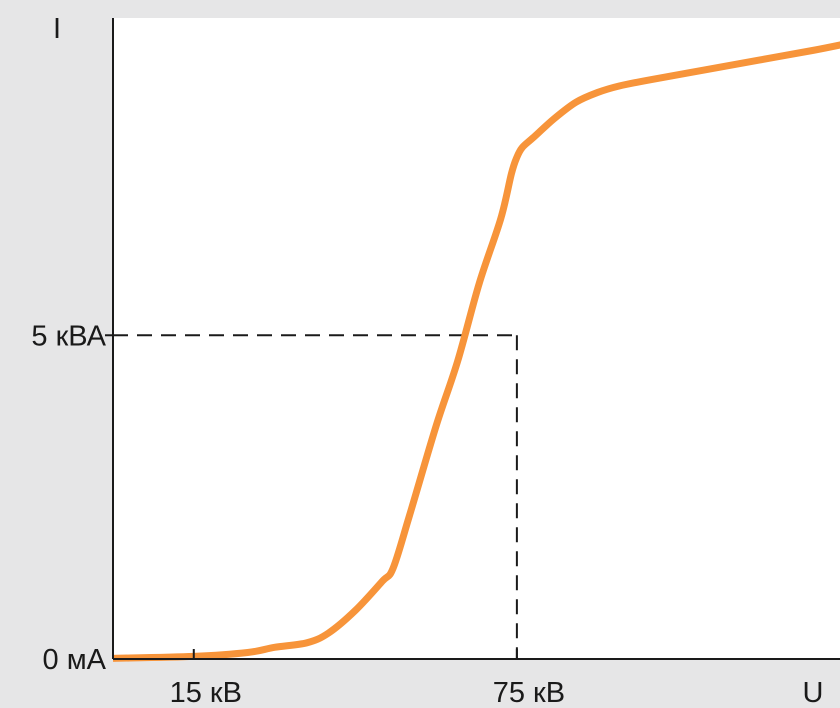  Describe the element at coordinates (57, 29) in the screenshot. I see `y-axis-label: I` at that location.